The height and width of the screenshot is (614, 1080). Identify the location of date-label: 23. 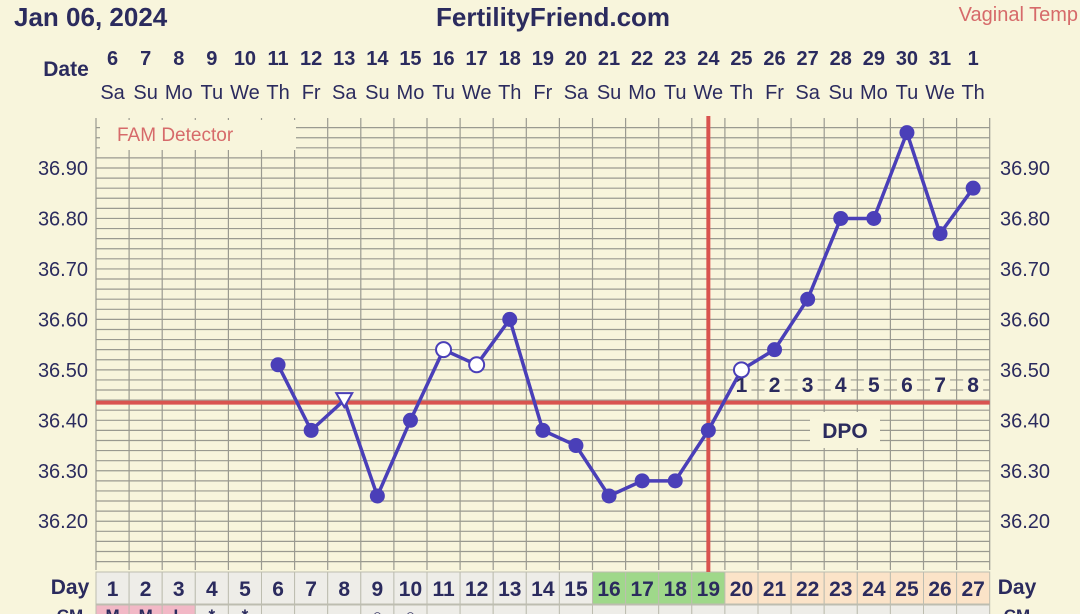
(675, 59).